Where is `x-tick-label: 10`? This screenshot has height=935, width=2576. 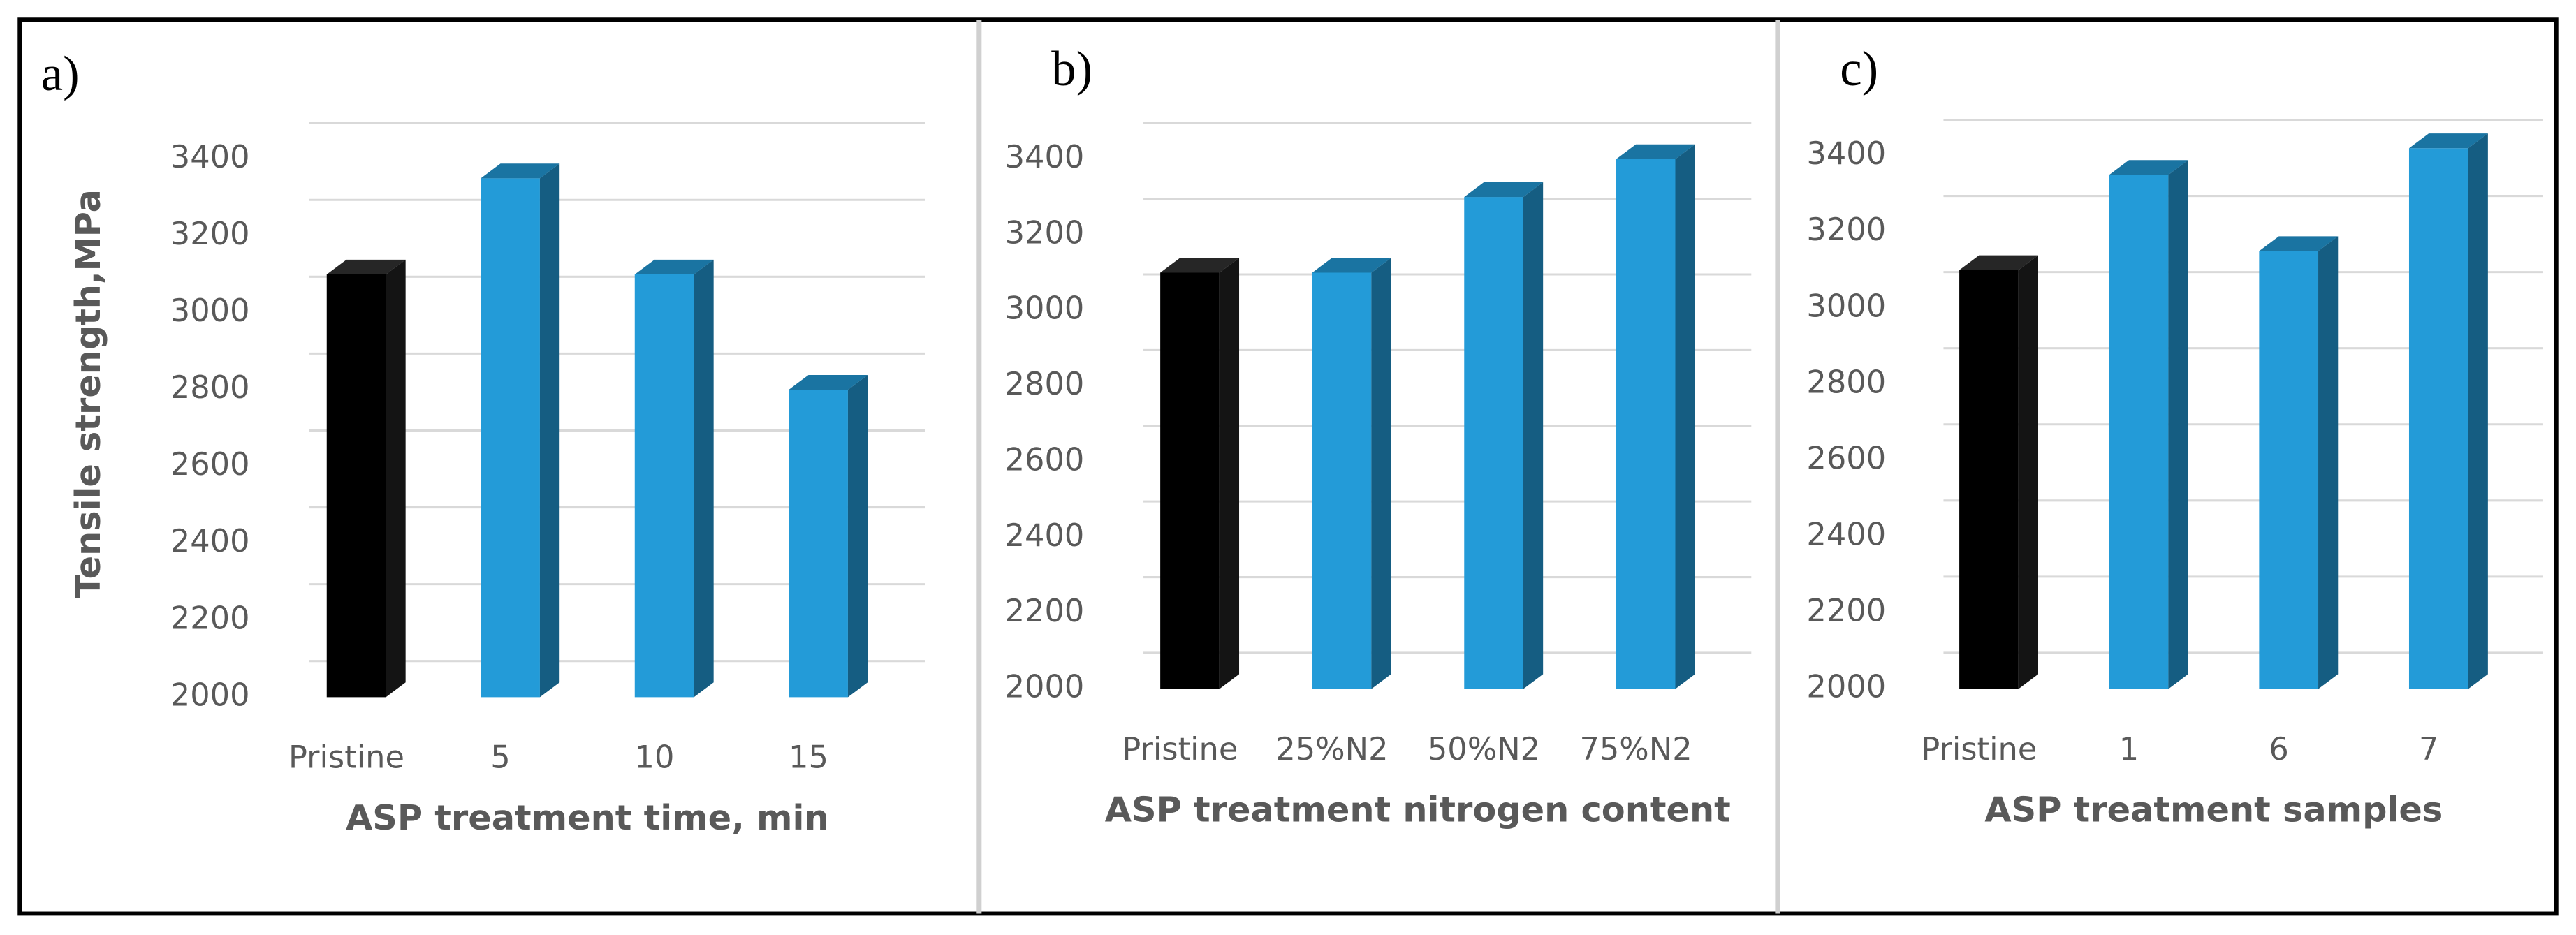
x-tick-label: 10 is located at coordinates (655, 757).